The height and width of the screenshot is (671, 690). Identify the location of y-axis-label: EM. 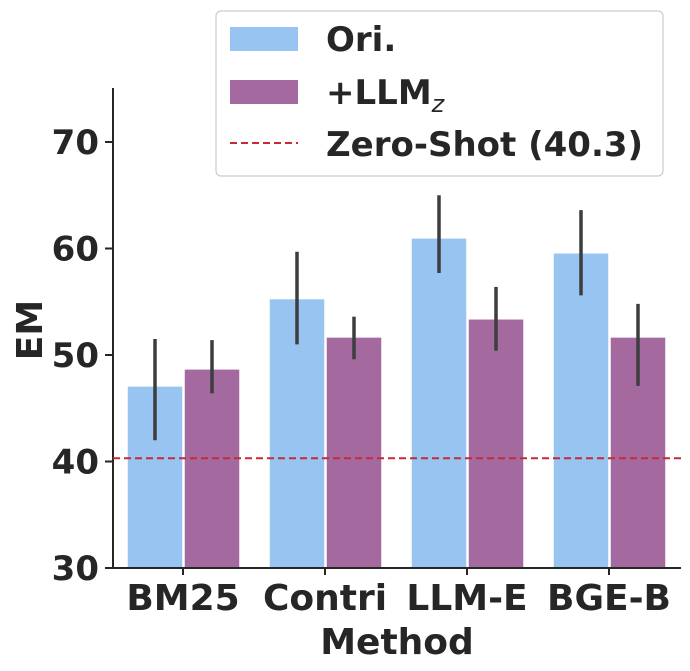
(30, 330).